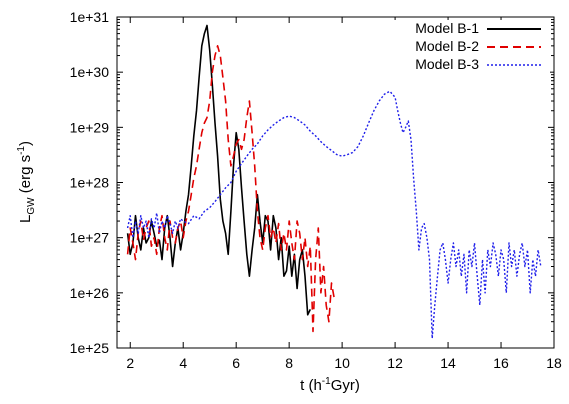 The image size is (569, 404). What do you see at coordinates (90, 238) in the screenshot?
I see `y-tick-label: 1e+27` at bounding box center [90, 238].